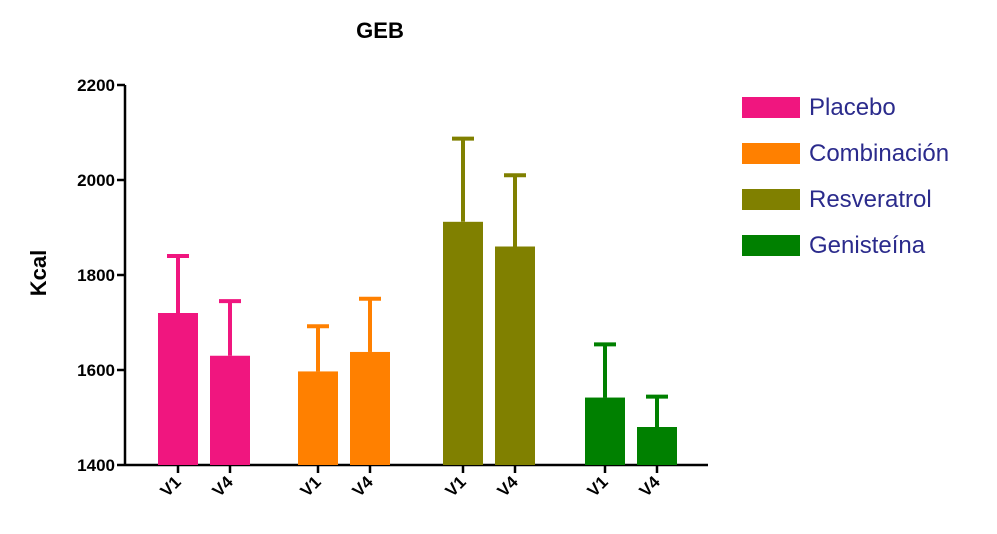 The image size is (997, 534). Describe the element at coordinates (96, 465) in the screenshot. I see `y-tick-label: 1400` at that location.